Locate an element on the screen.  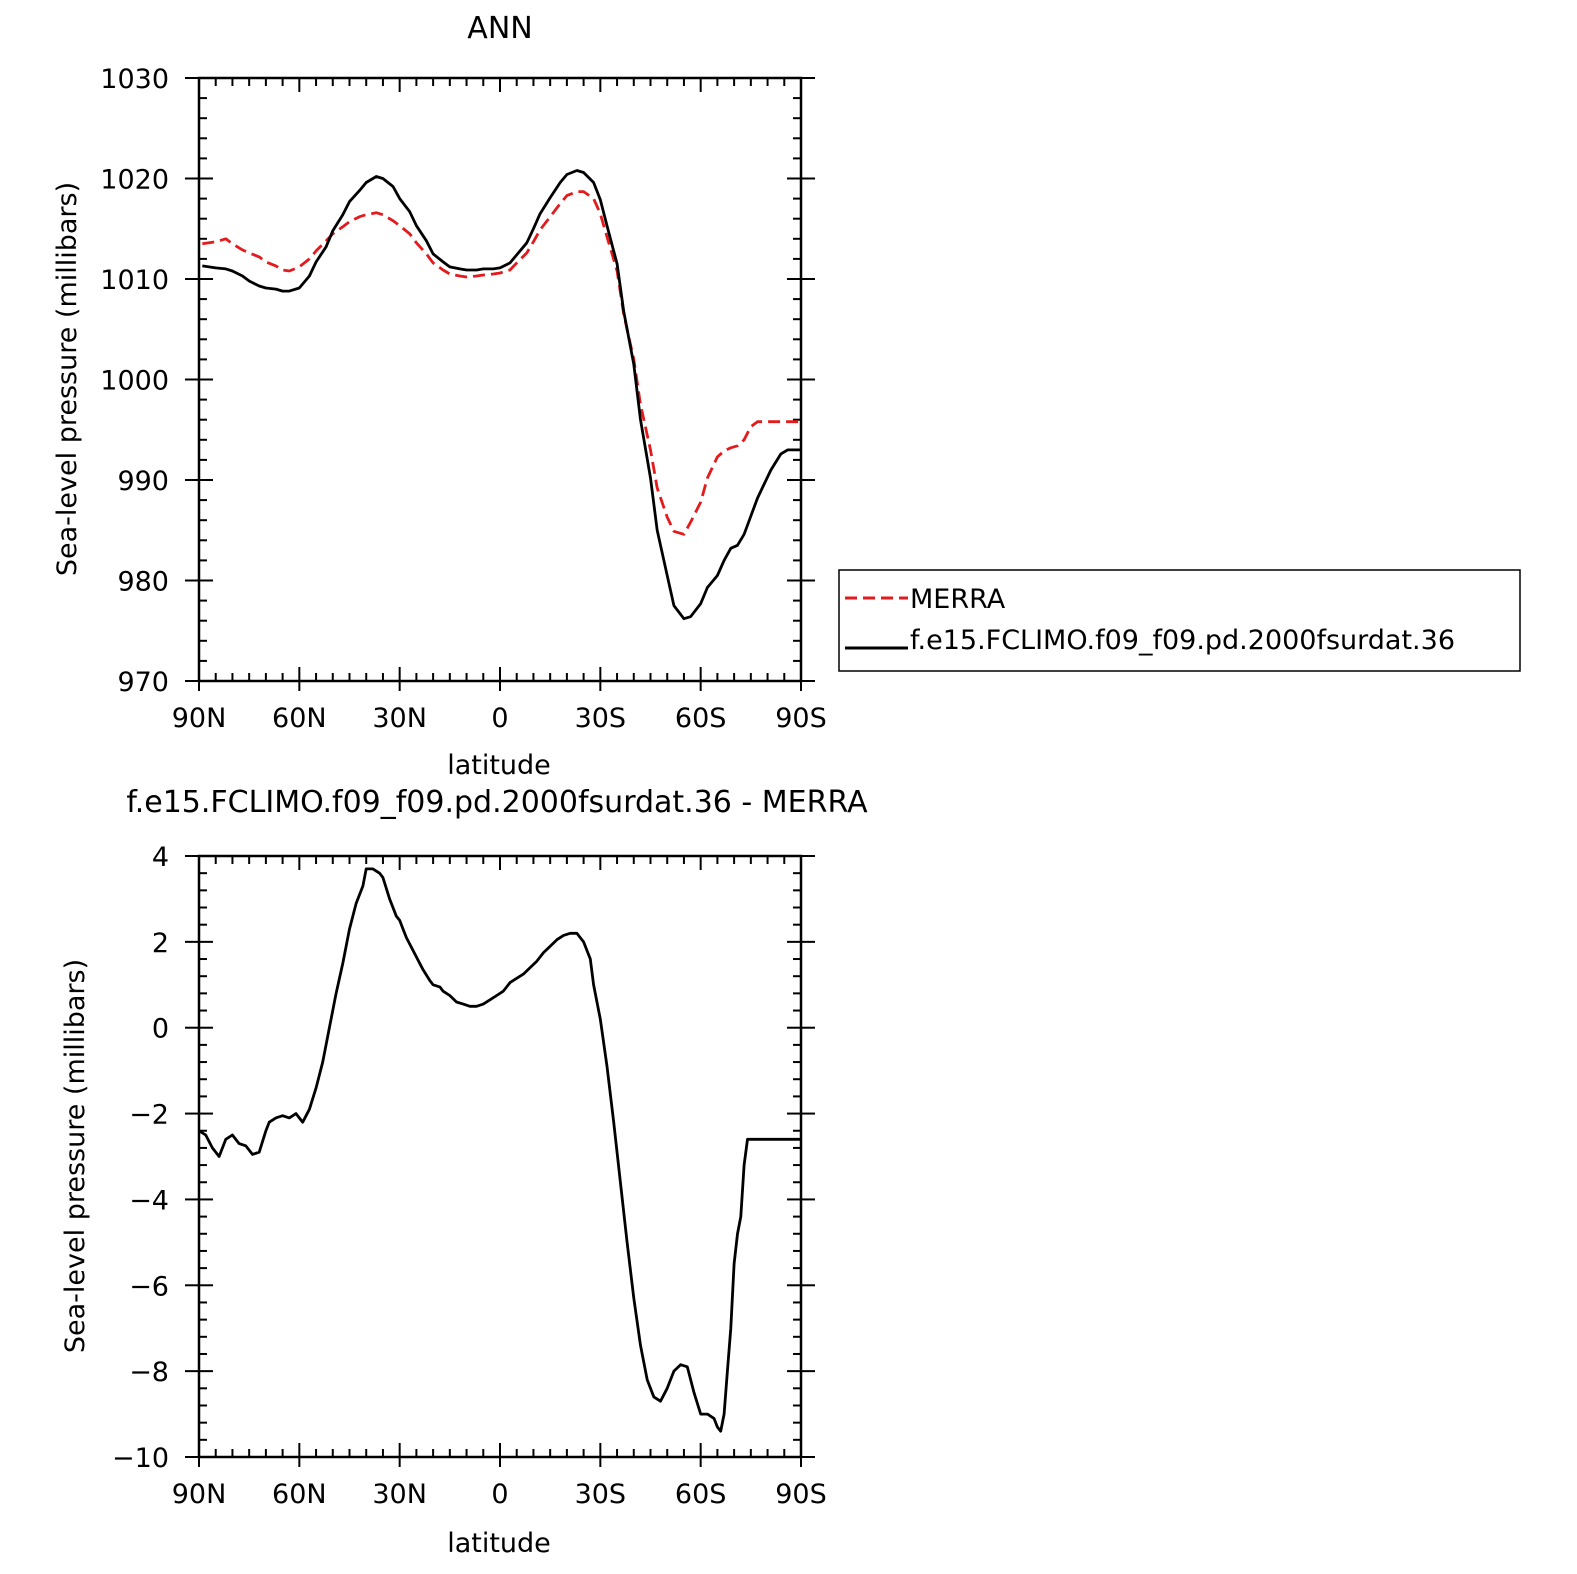
bottom-x-tick-label: 60N is located at coordinates (299, 1494).